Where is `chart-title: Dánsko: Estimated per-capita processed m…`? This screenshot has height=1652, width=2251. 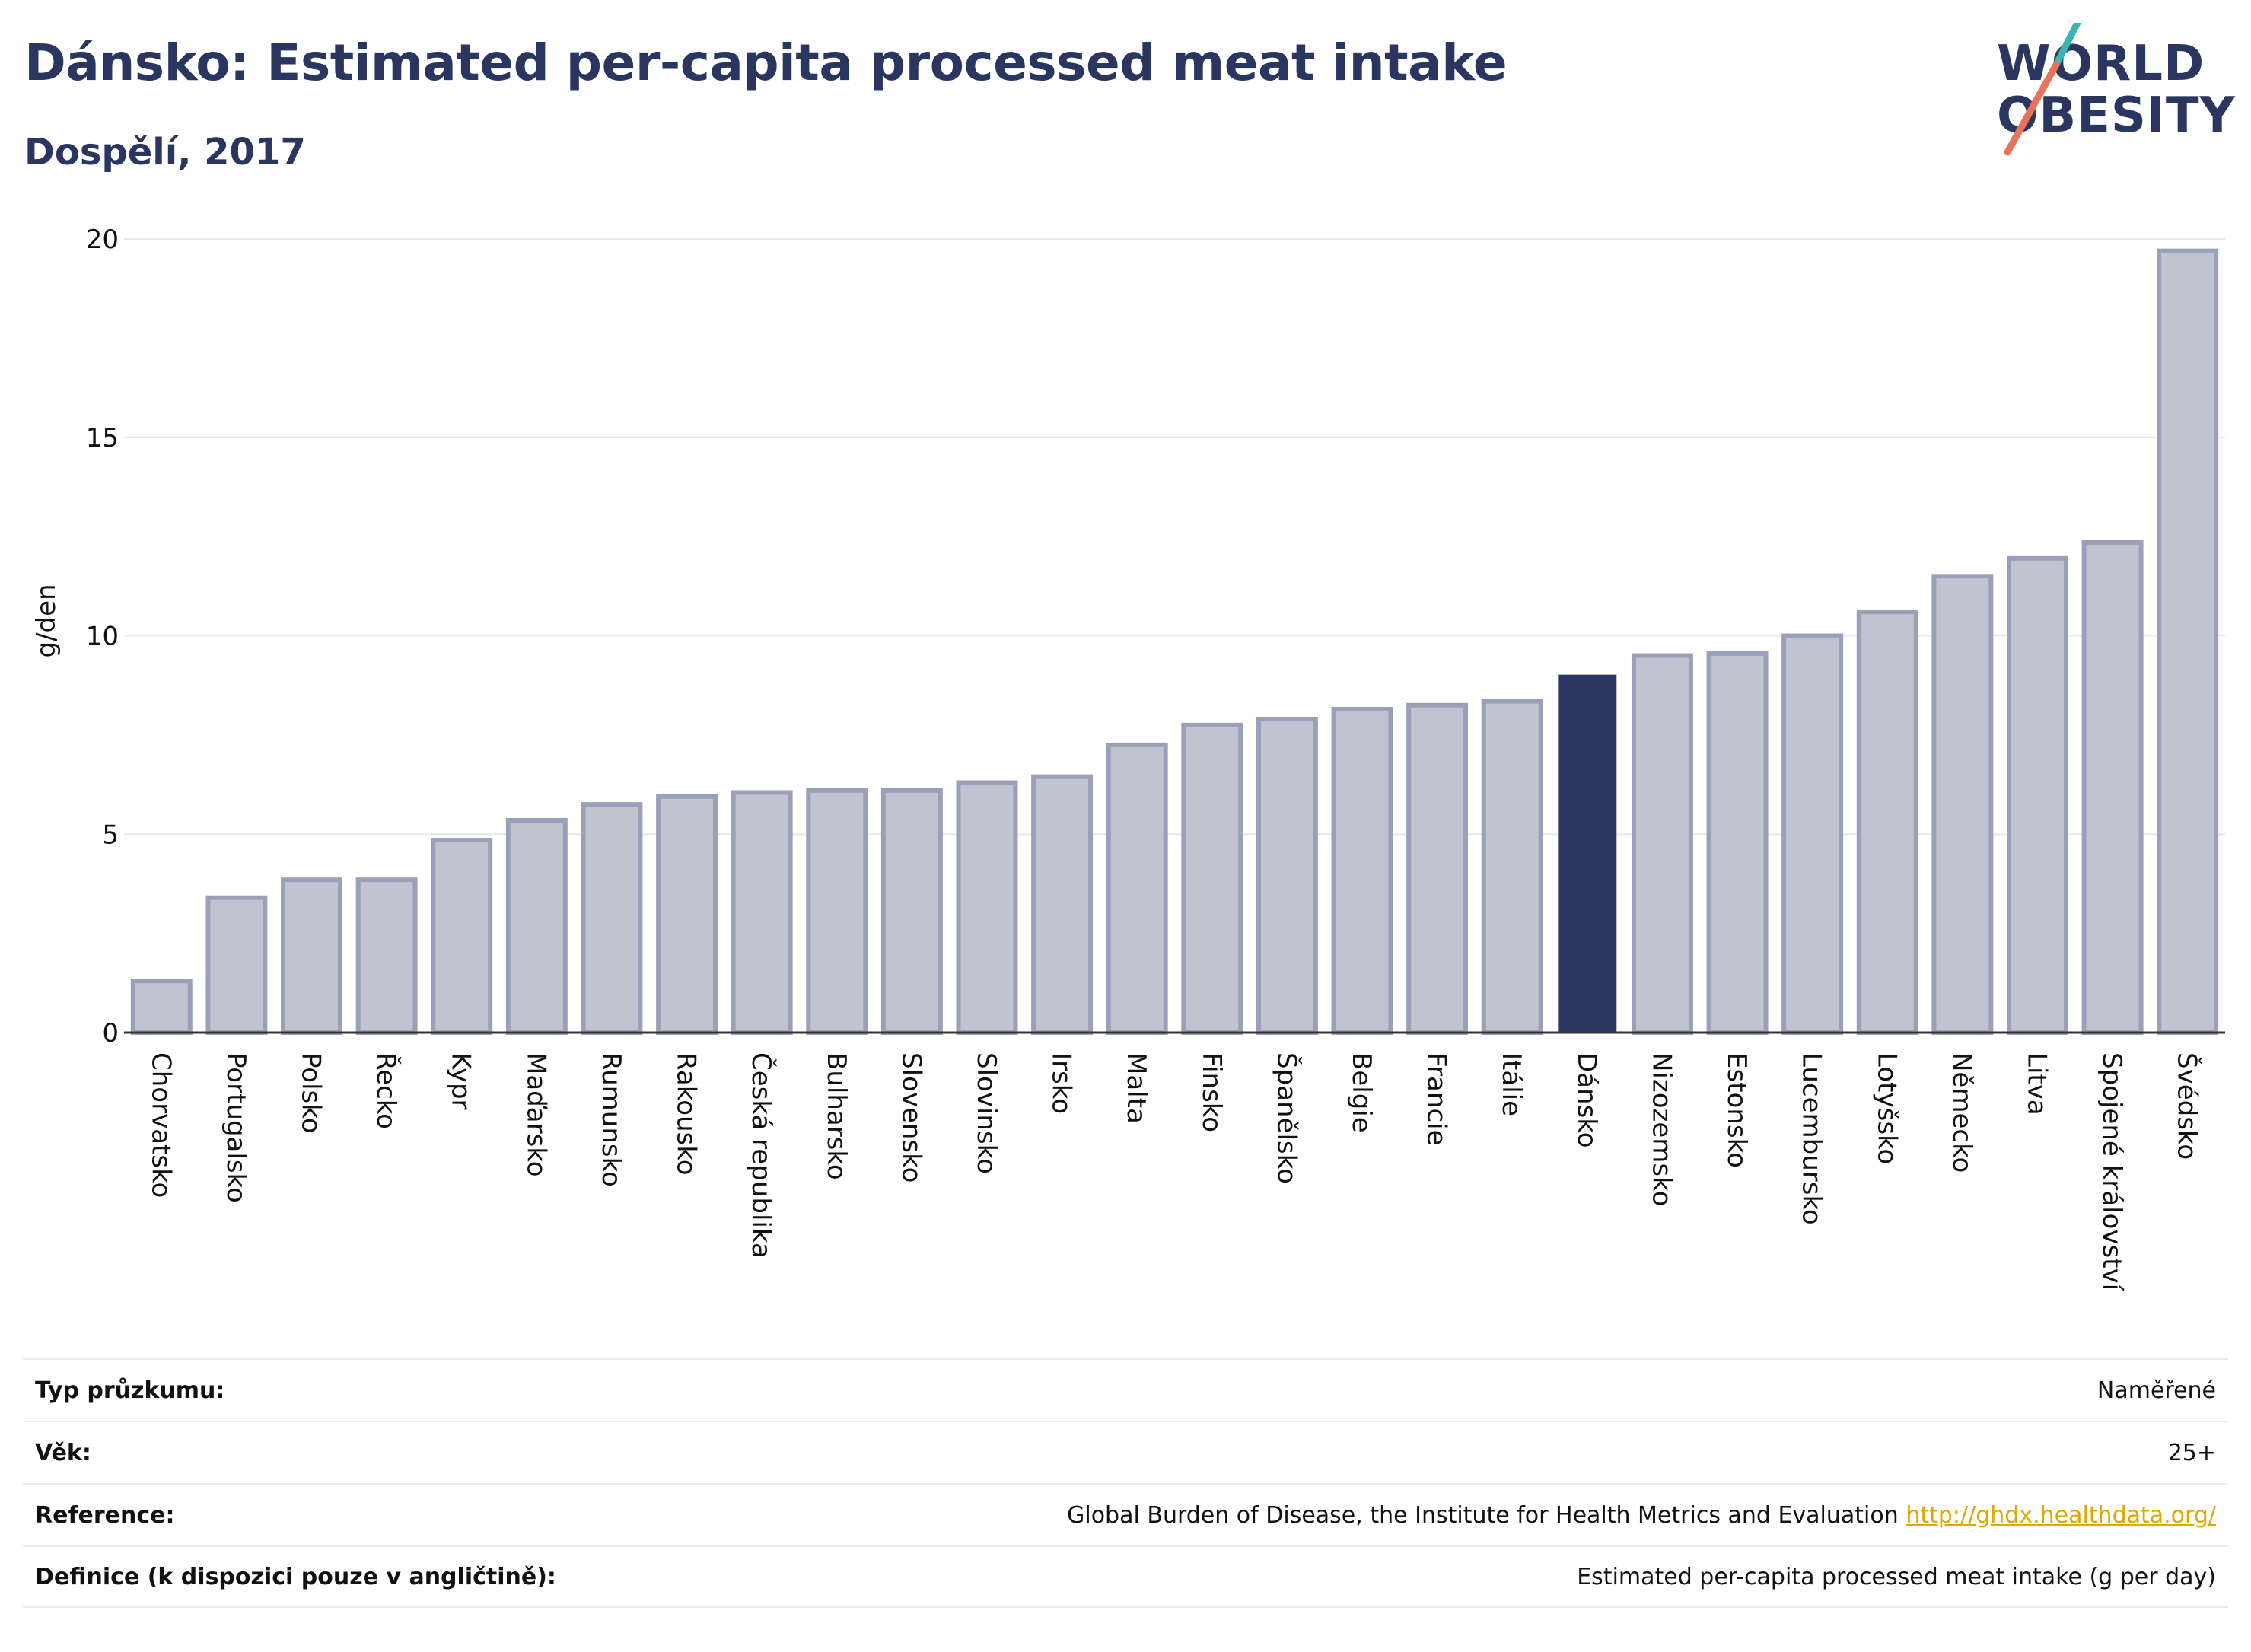
chart-title: Dánsko: Estimated per-capita processed m… is located at coordinates (766, 62).